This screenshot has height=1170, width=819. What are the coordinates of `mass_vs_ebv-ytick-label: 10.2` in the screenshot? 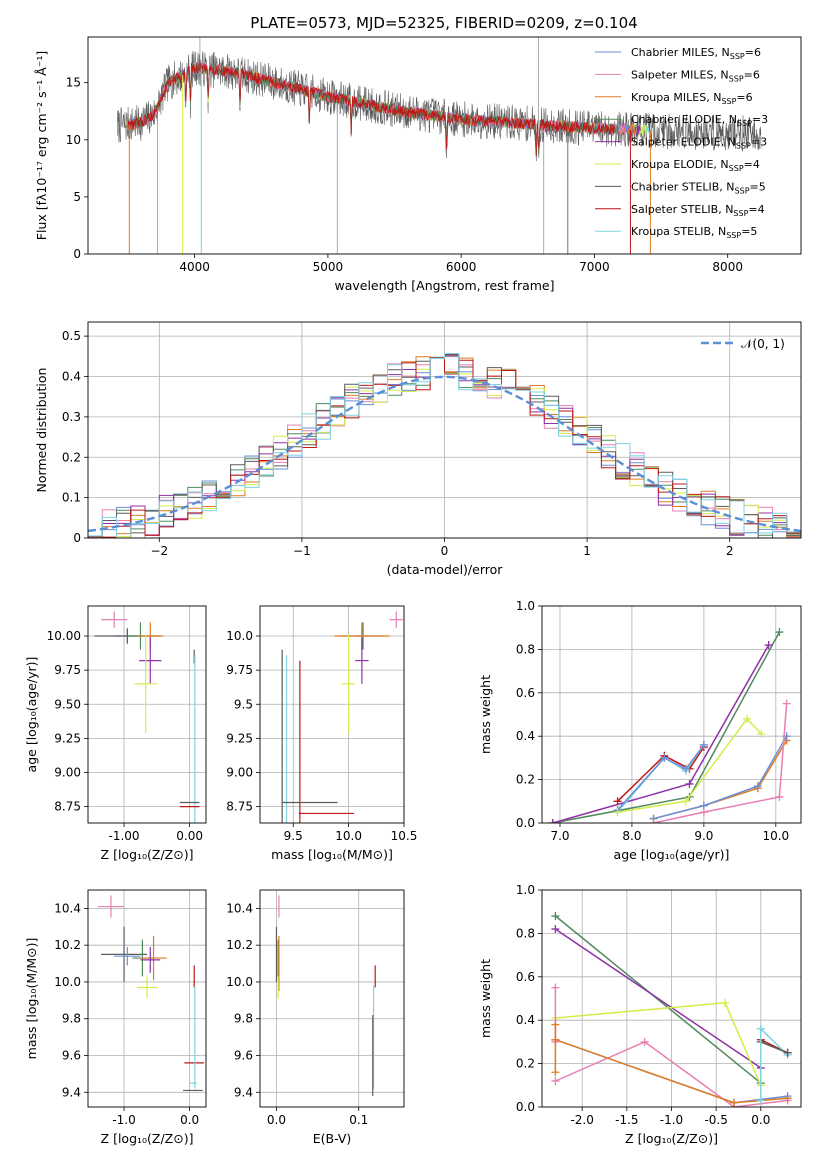 It's located at (239, 945).